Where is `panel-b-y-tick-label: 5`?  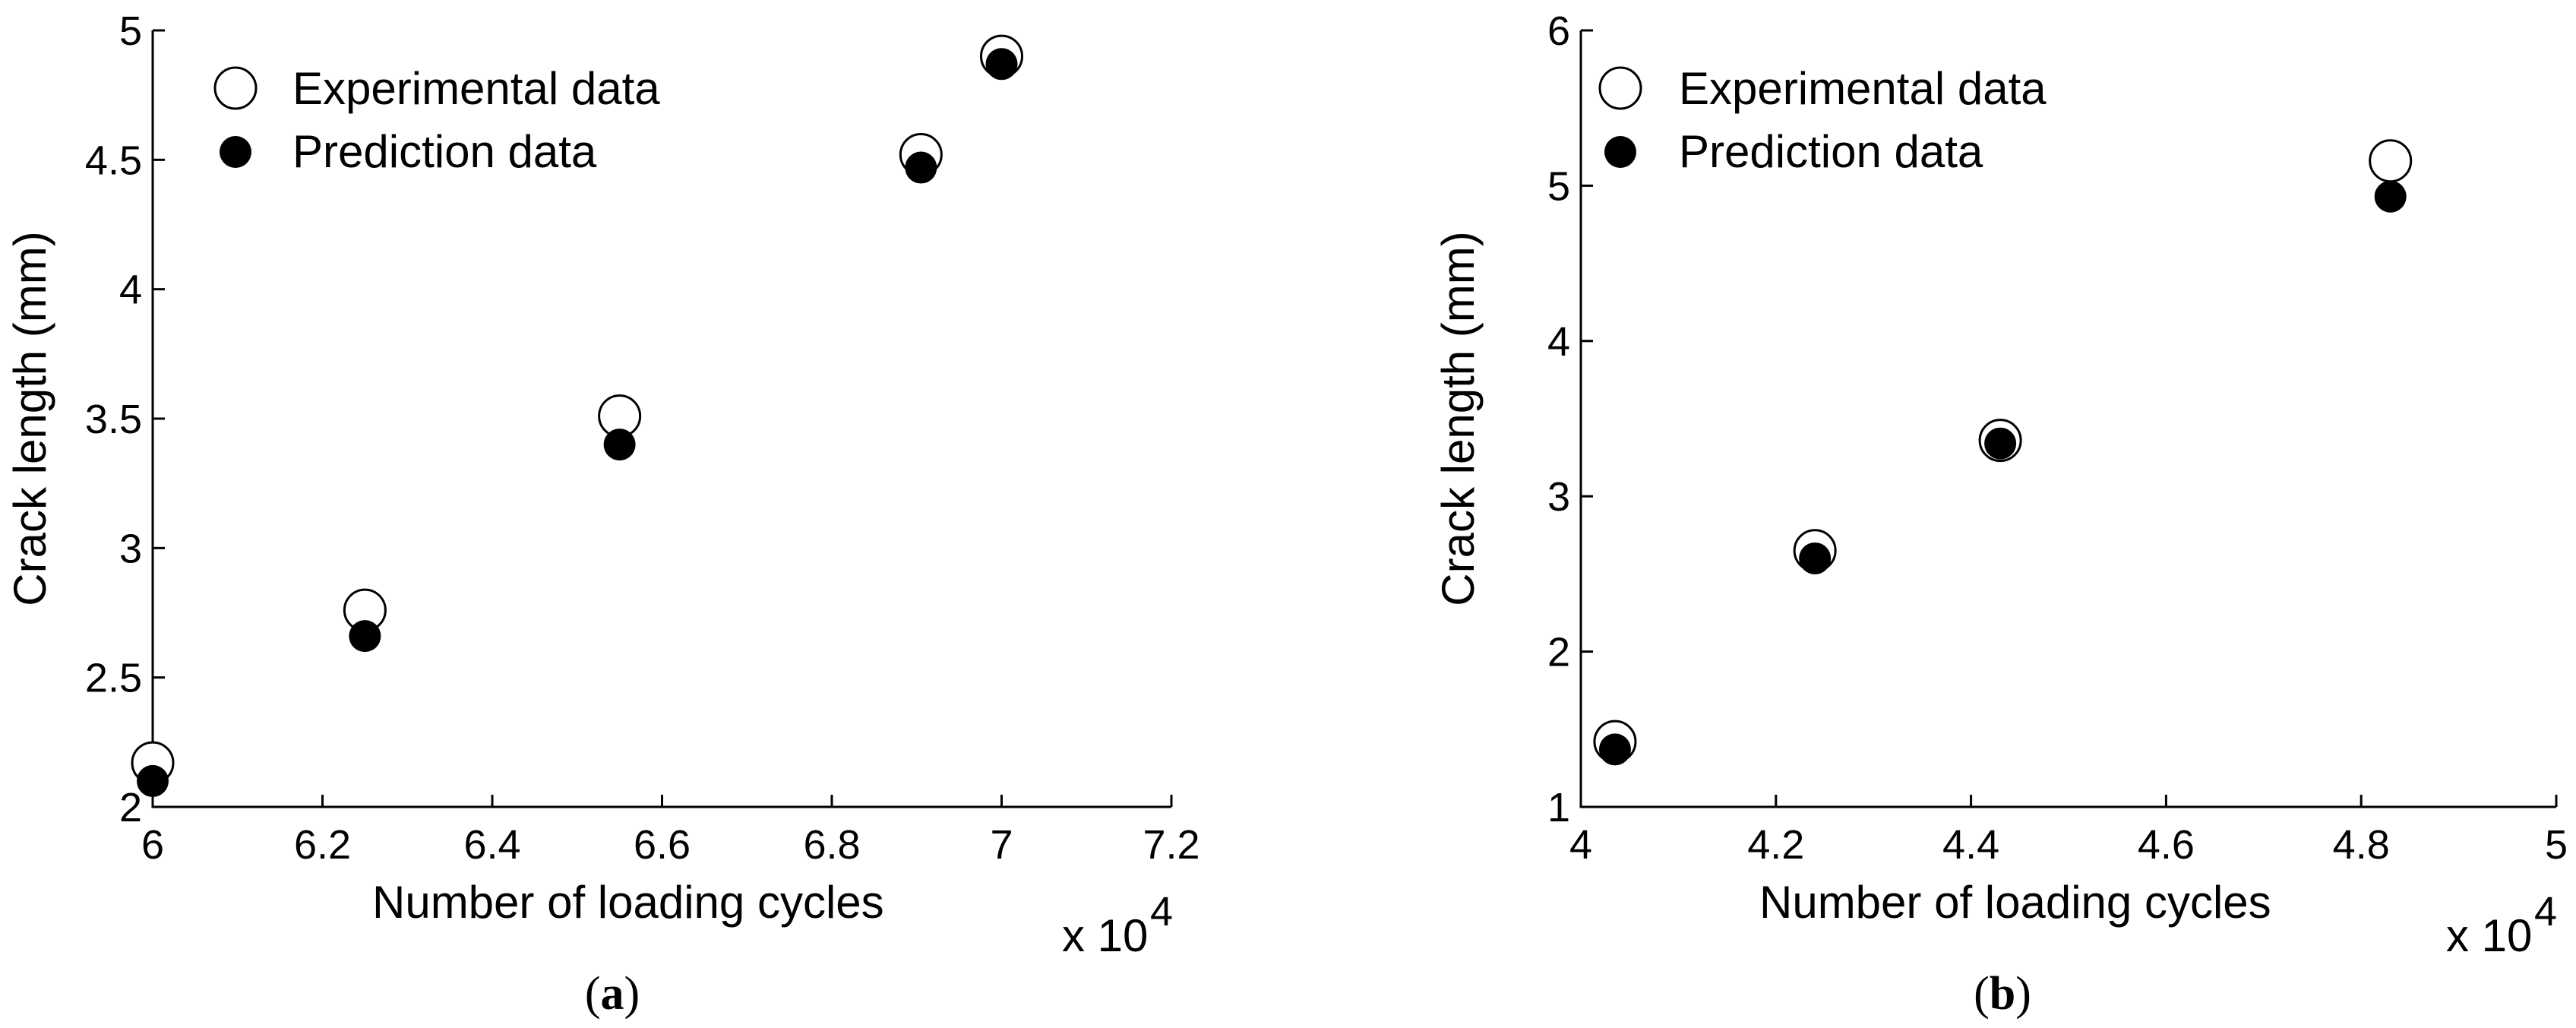 panel-b-y-tick-label: 5 is located at coordinates (1558, 186).